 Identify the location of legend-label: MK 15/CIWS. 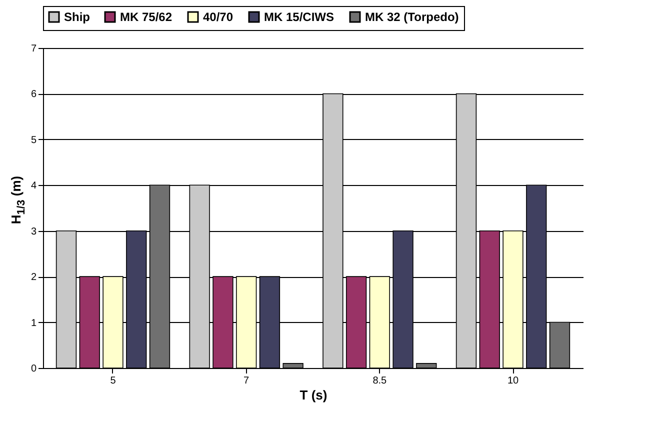
(299, 17).